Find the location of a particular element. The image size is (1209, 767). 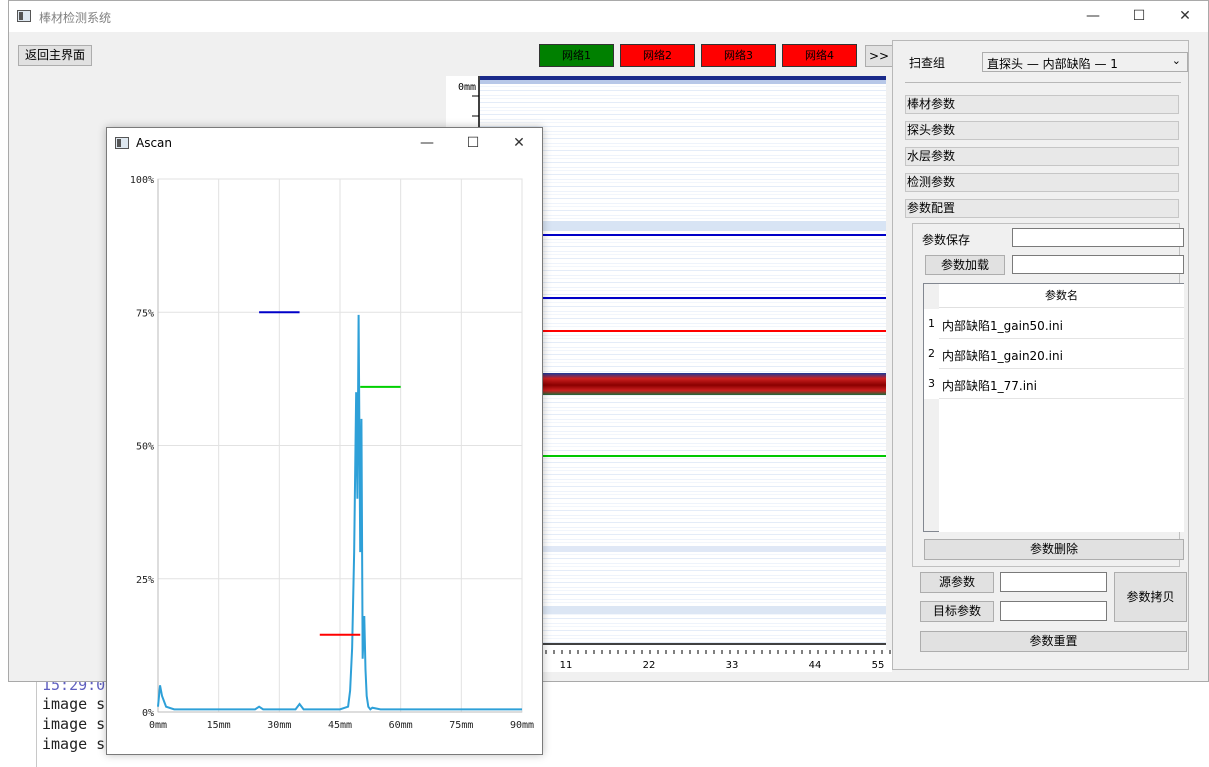

x-tick-label: 75mm is located at coordinates (461, 725).